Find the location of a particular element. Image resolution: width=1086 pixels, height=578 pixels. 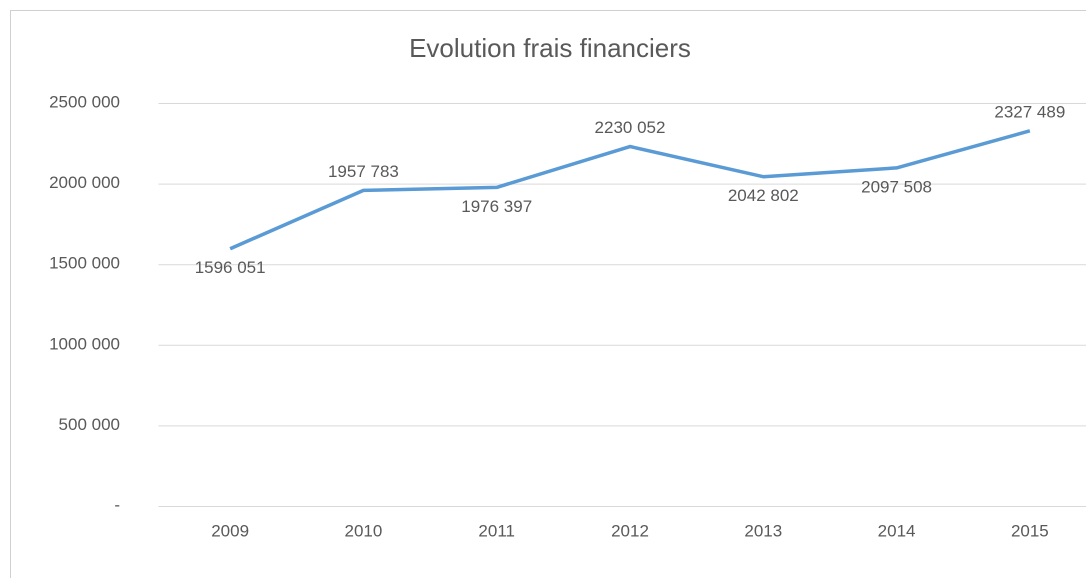

data-label: 1976 397 is located at coordinates (496, 206).